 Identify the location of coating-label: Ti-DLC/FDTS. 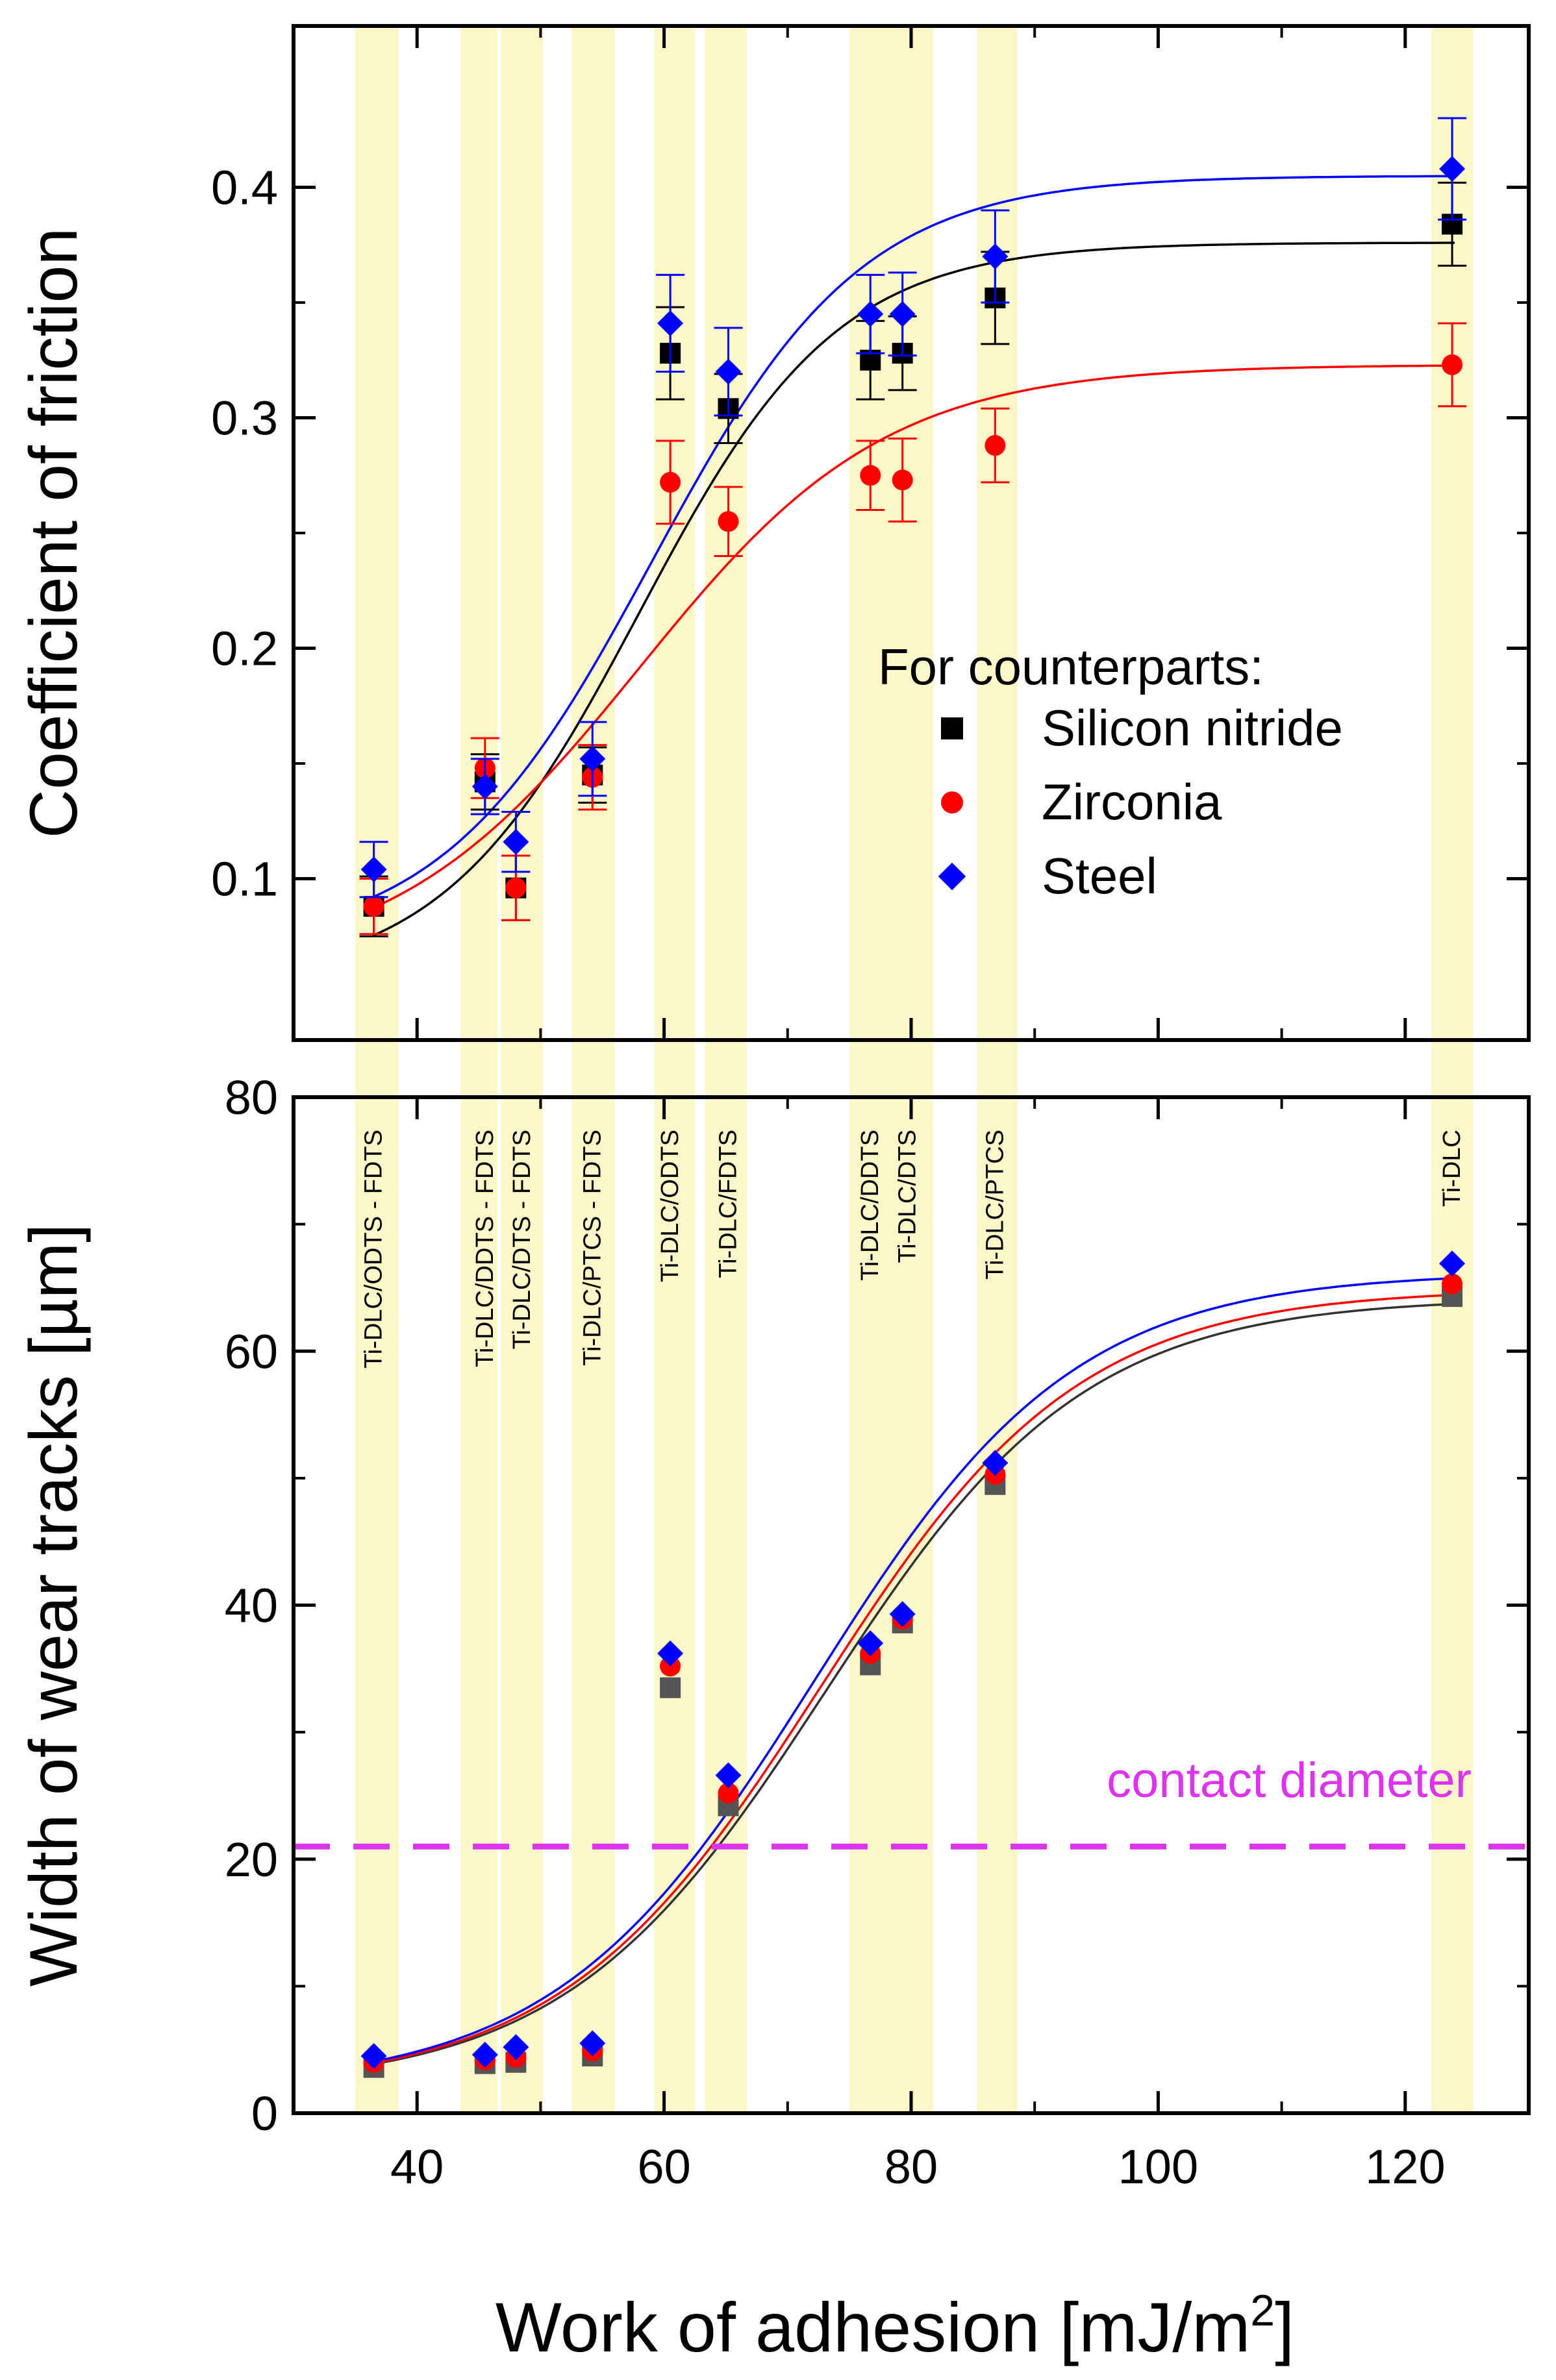
(728, 1204).